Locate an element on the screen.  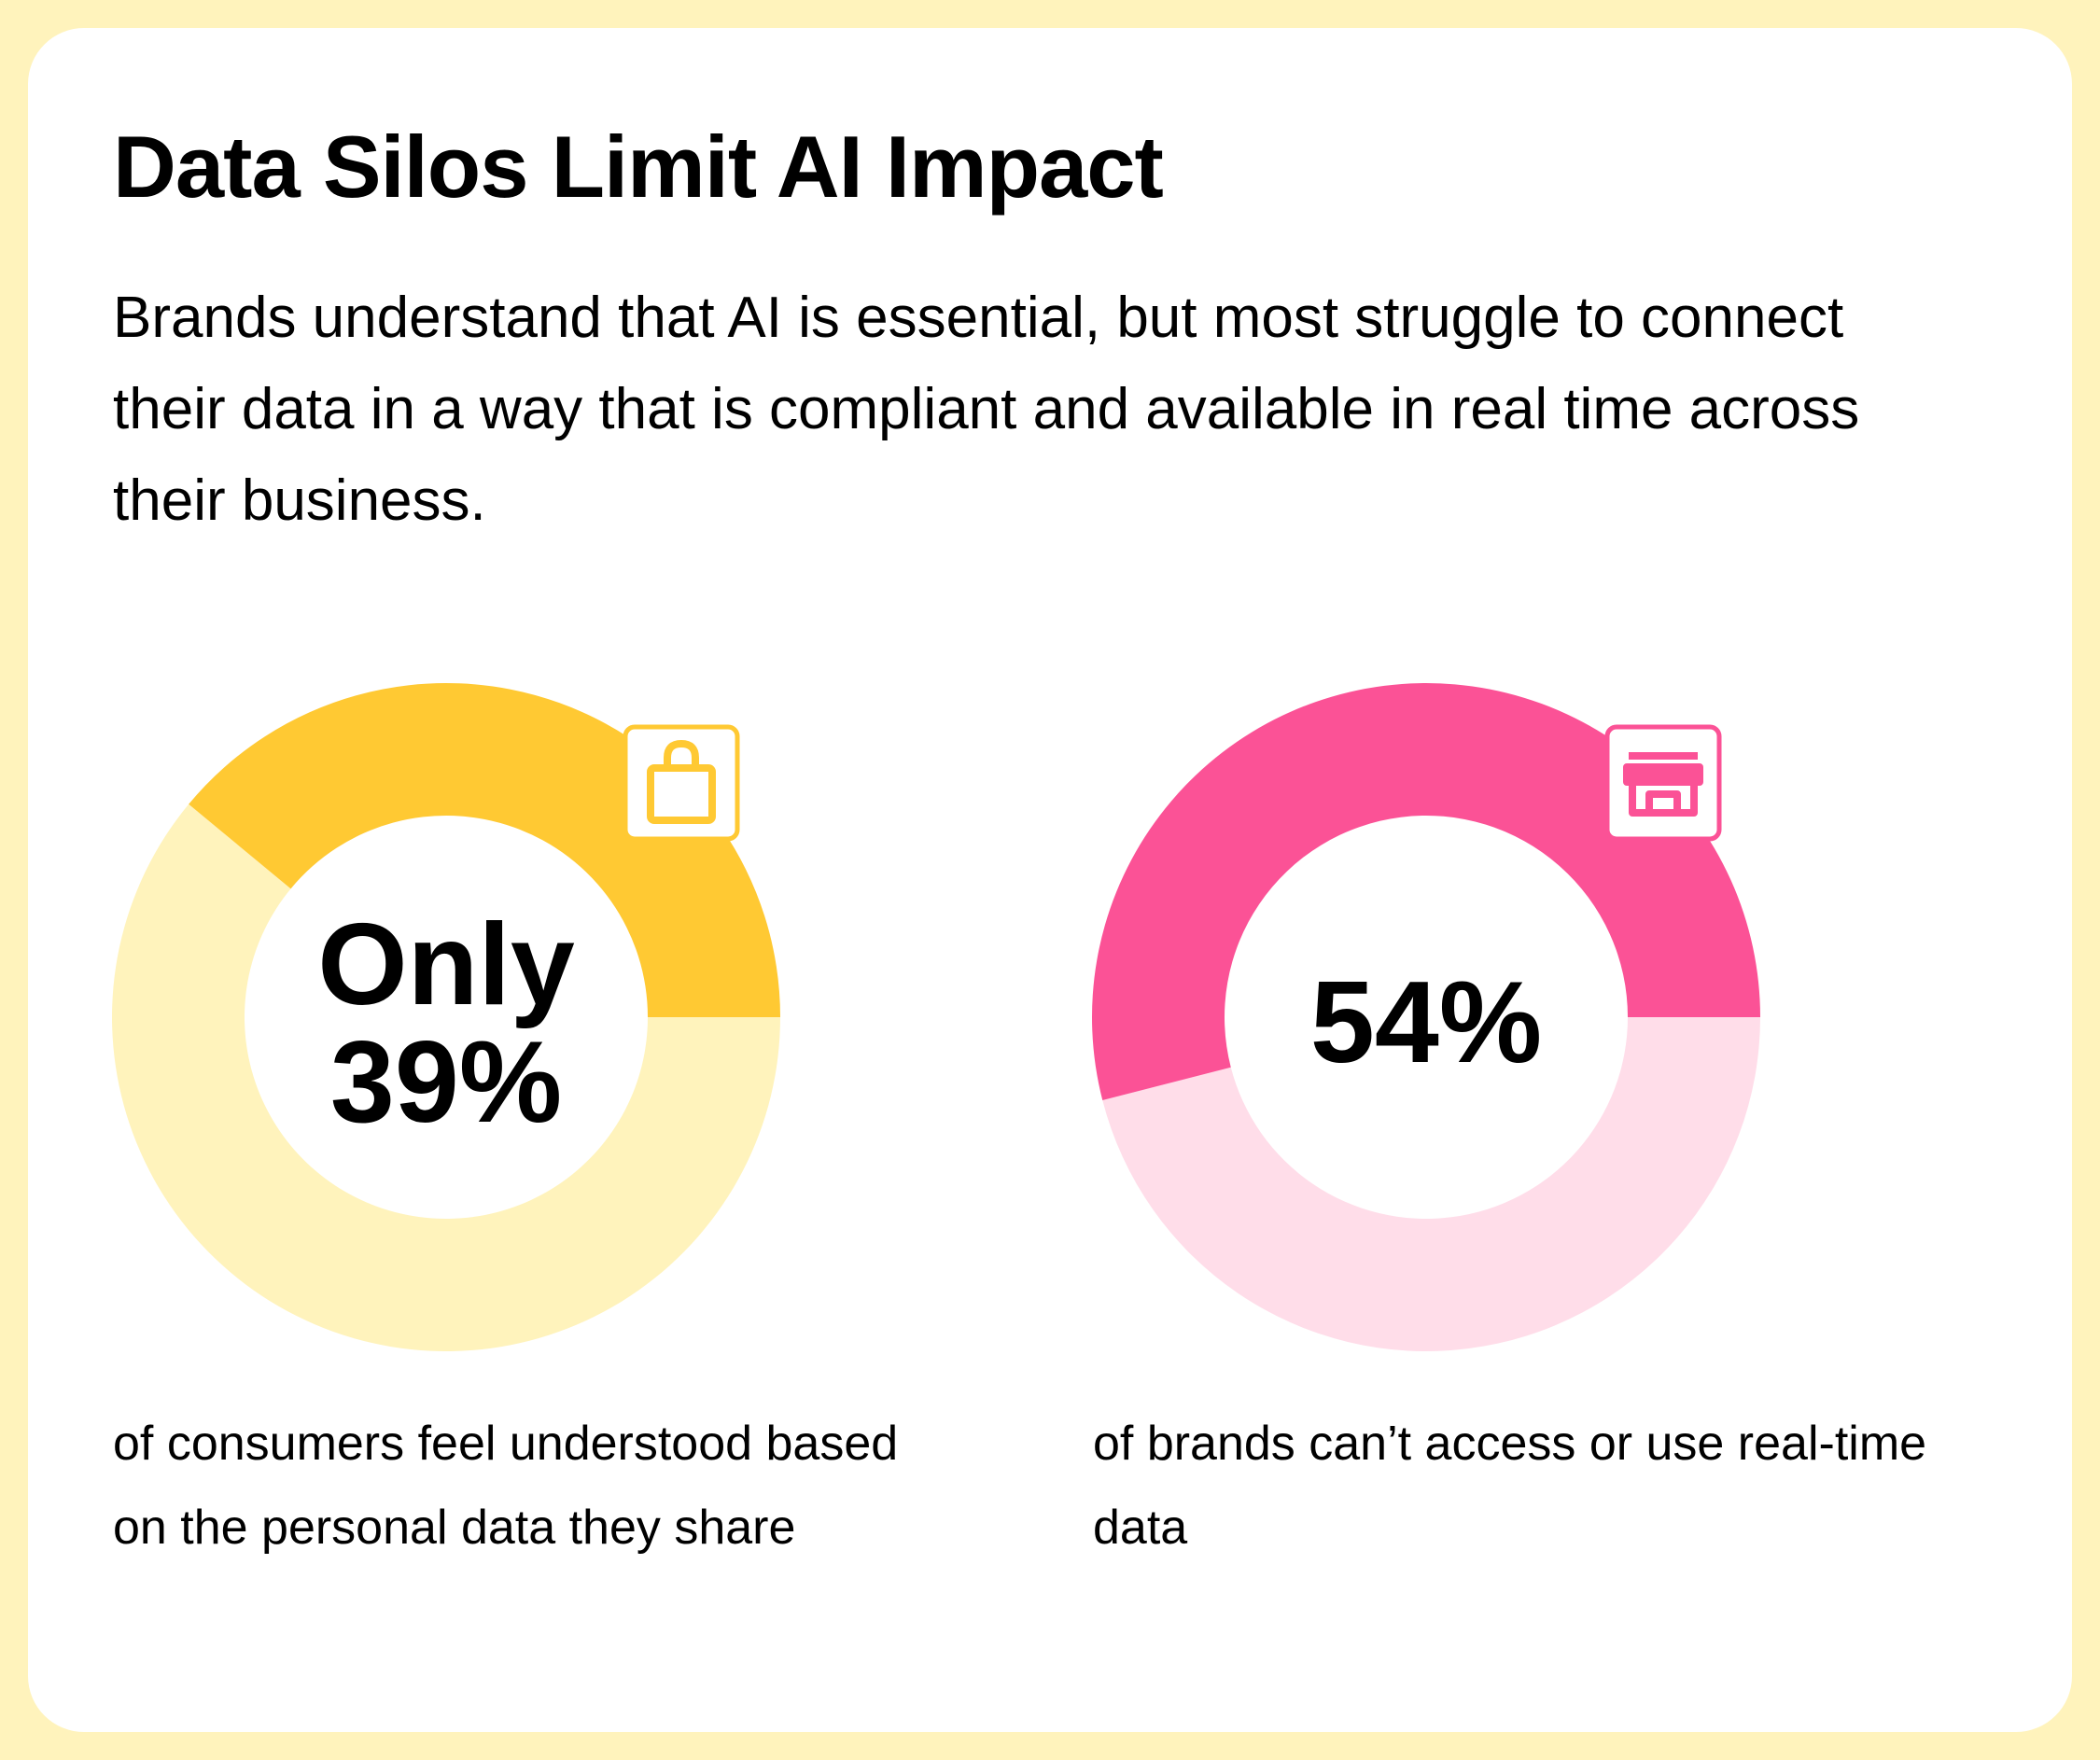
center-label-value: 39% is located at coordinates (446, 1082).